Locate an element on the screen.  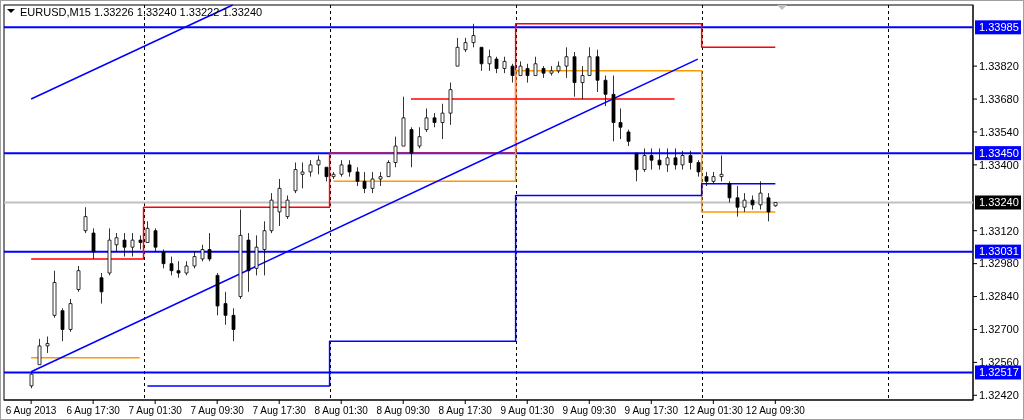
x-tick-label: 12 Aug 01:30 is located at coordinates (713, 410).